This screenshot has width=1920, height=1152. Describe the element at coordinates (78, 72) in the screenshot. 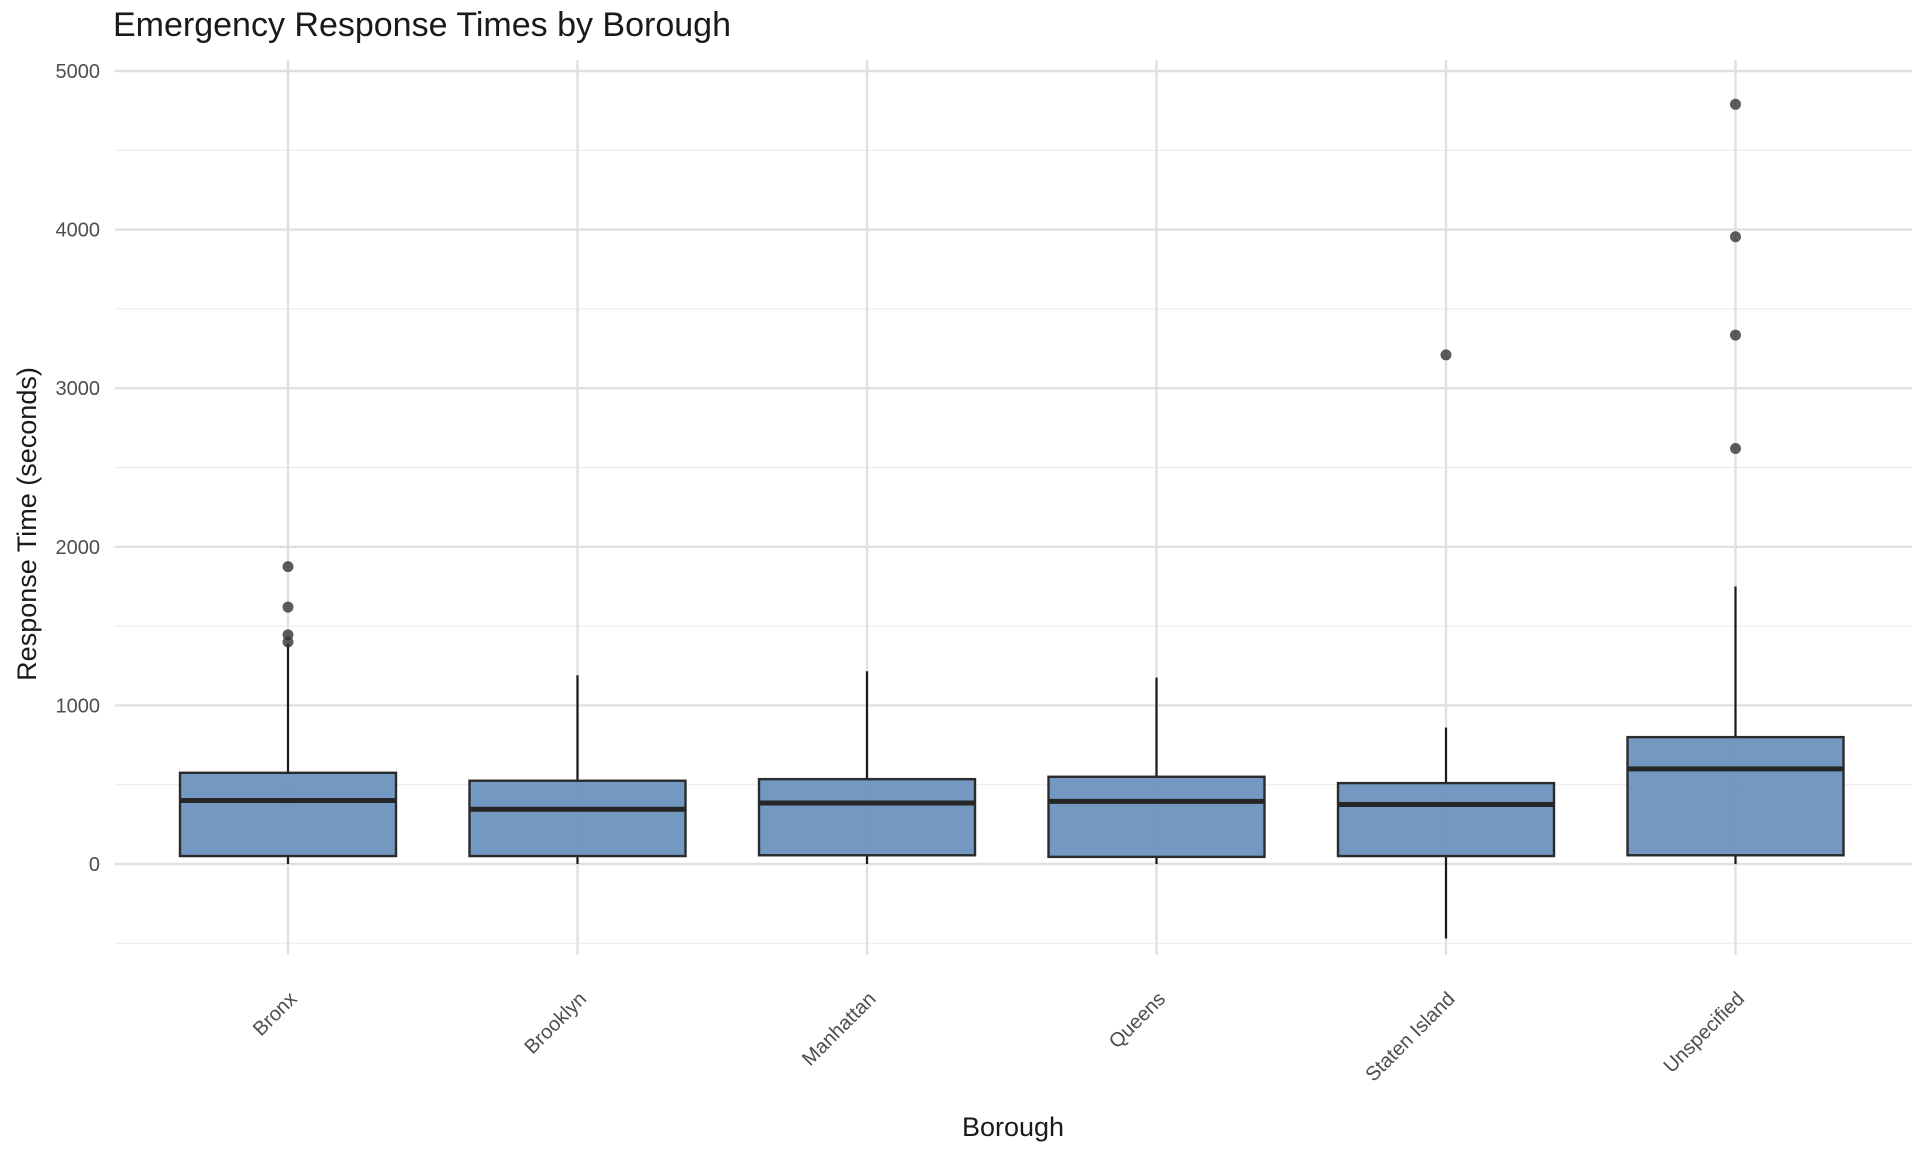

I see `y-tick-label: 5000` at that location.